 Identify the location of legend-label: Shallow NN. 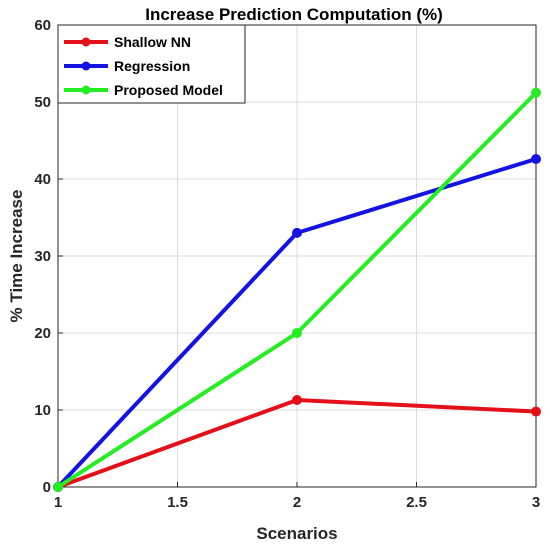
(152, 42).